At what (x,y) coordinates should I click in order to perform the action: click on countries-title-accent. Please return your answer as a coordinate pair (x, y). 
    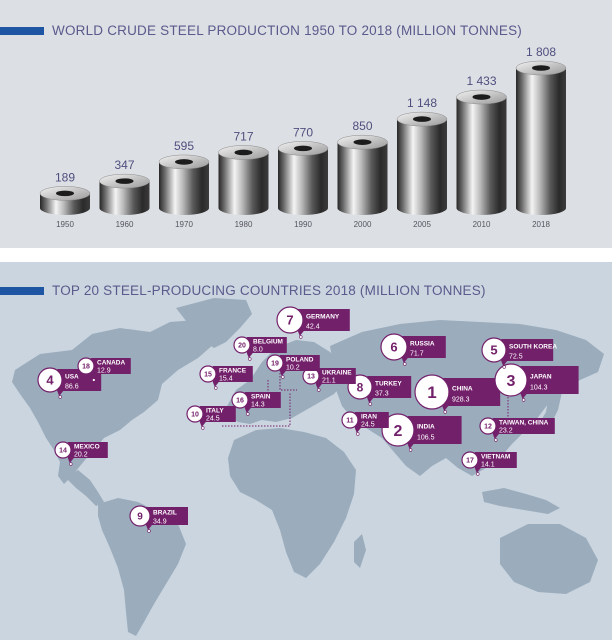
    Looking at the image, I should click on (22, 291).